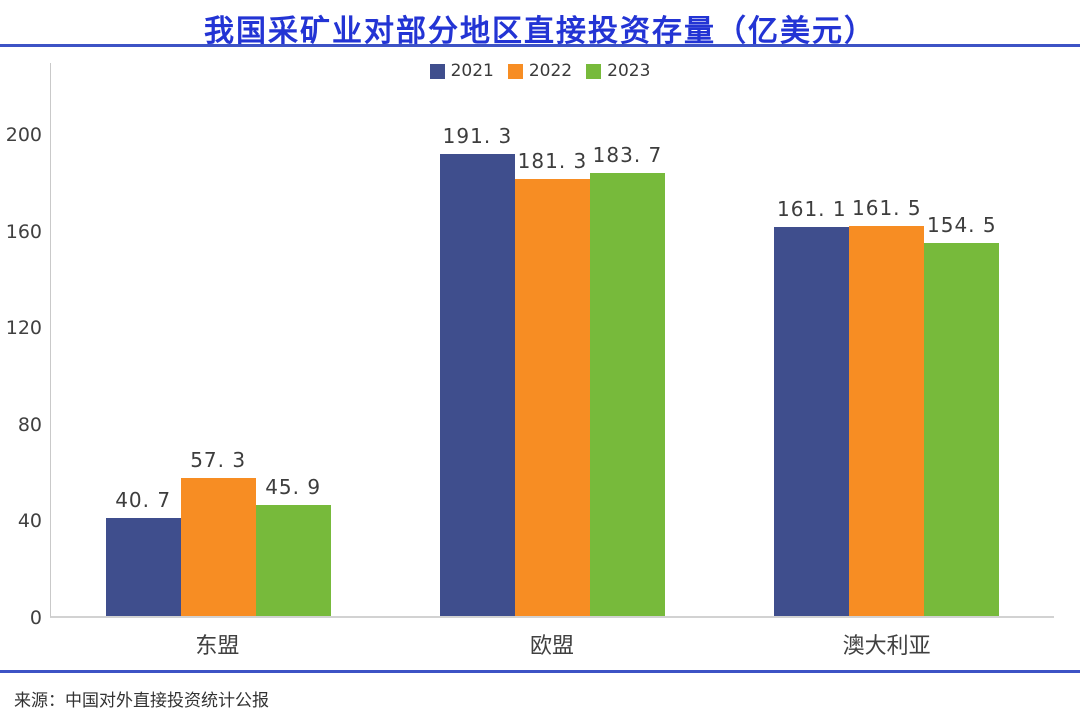 The height and width of the screenshot is (714, 1080). Describe the element at coordinates (552, 160) in the screenshot. I see `bar-value-label: 181. 3` at that location.